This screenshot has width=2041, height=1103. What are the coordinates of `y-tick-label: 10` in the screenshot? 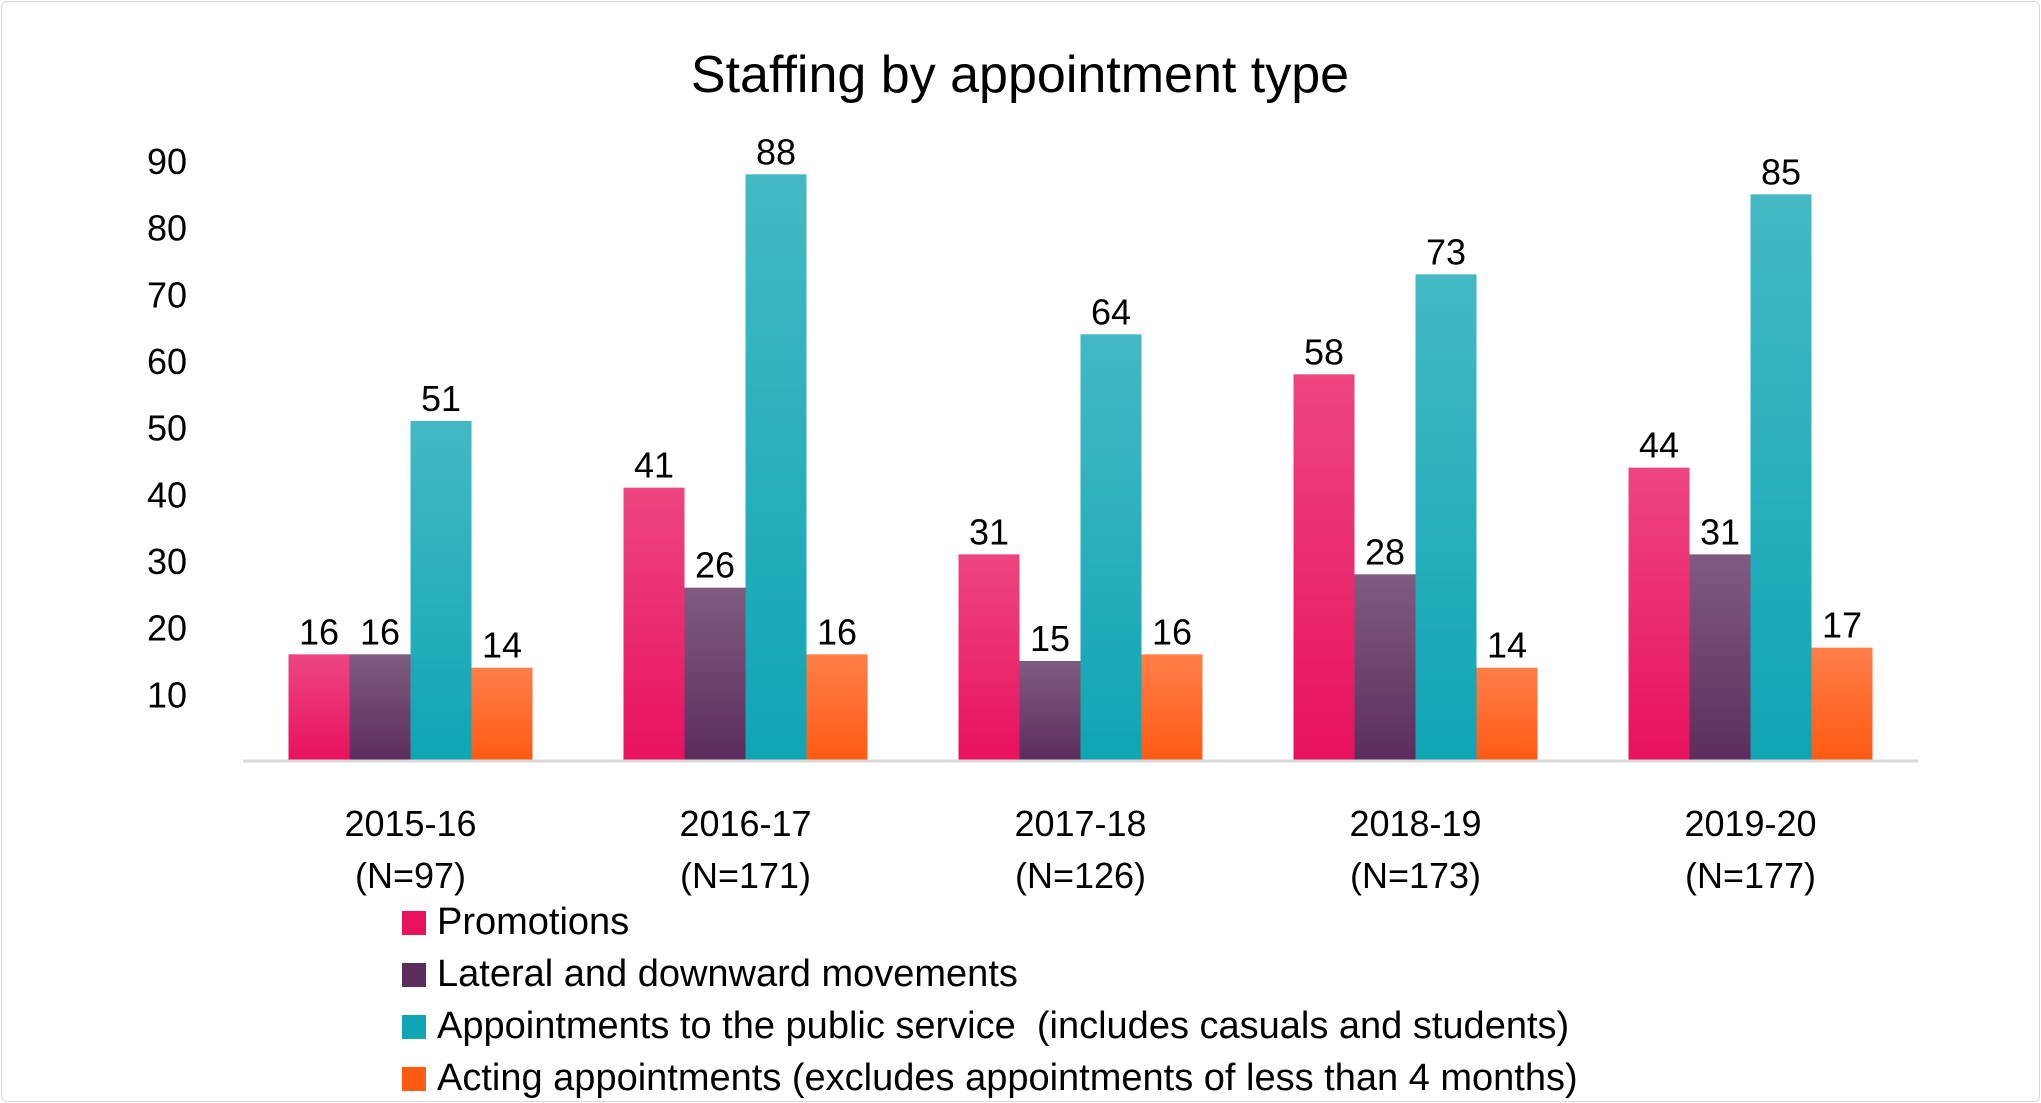 It's located at (167, 694).